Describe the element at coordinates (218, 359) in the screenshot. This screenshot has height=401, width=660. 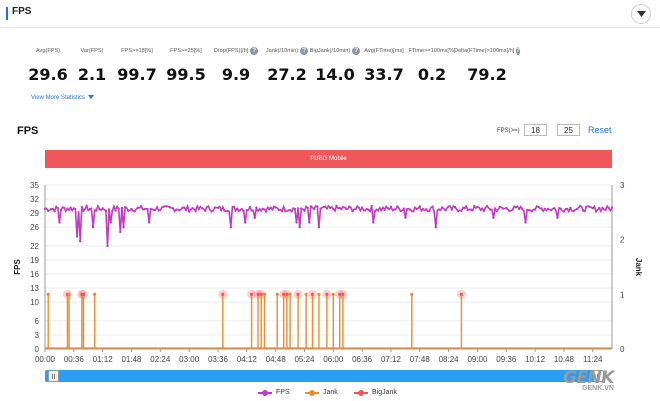
I see `x-tick-label: 03:36` at that location.